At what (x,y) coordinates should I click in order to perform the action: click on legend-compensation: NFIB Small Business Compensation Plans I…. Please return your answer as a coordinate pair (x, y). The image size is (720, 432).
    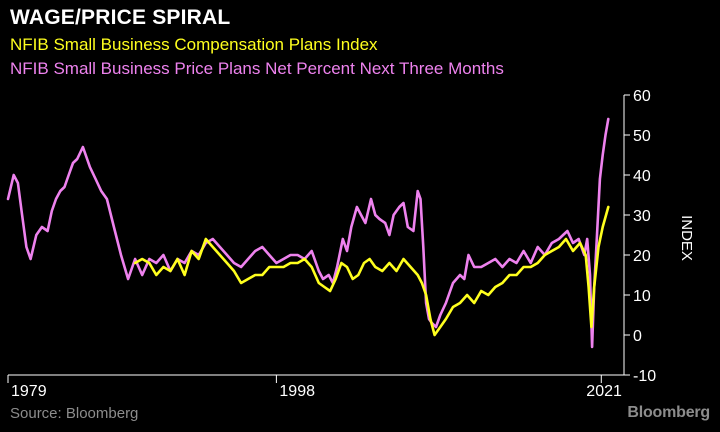
    Looking at the image, I should click on (194, 44).